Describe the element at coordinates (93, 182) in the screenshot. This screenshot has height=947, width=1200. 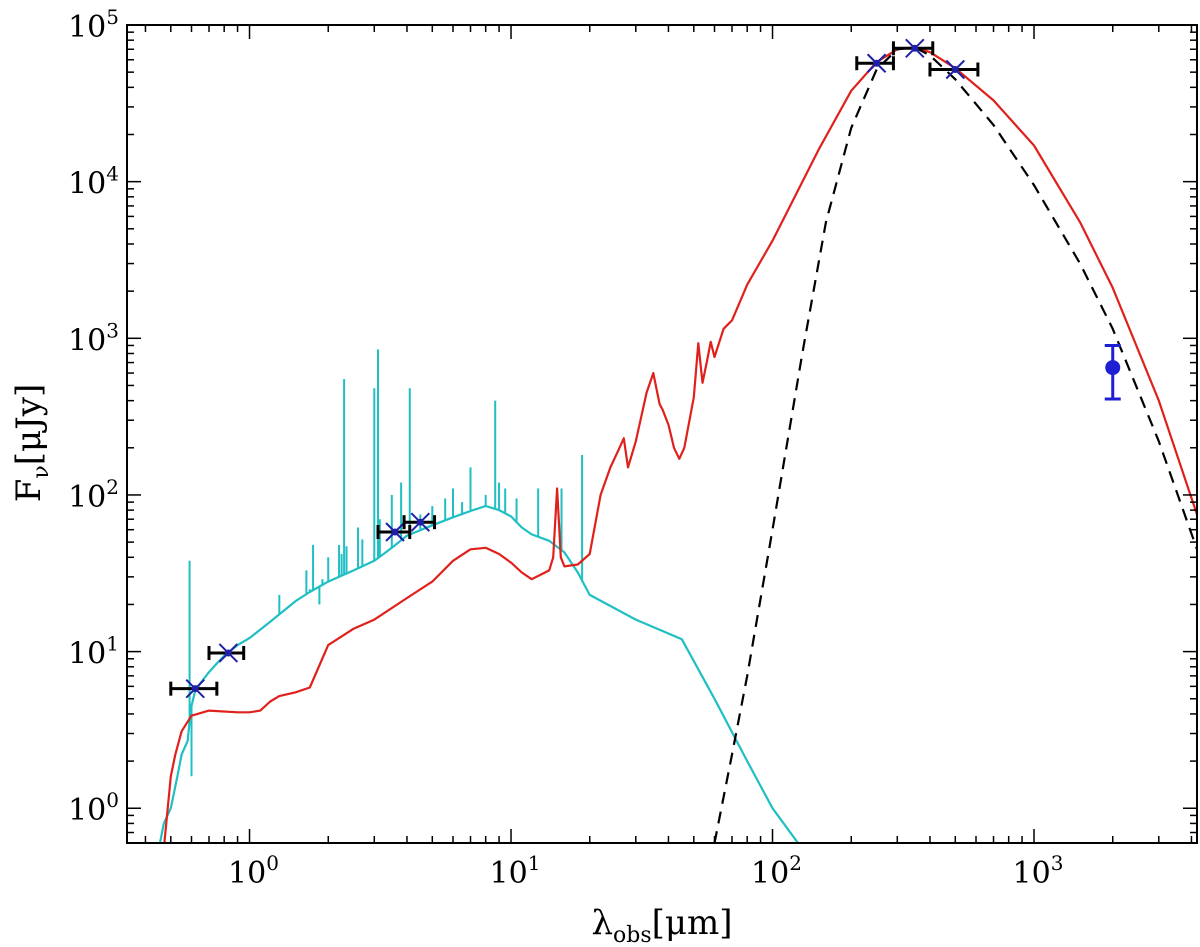
I see `y-tick-label-4: 10⁴` at that location.